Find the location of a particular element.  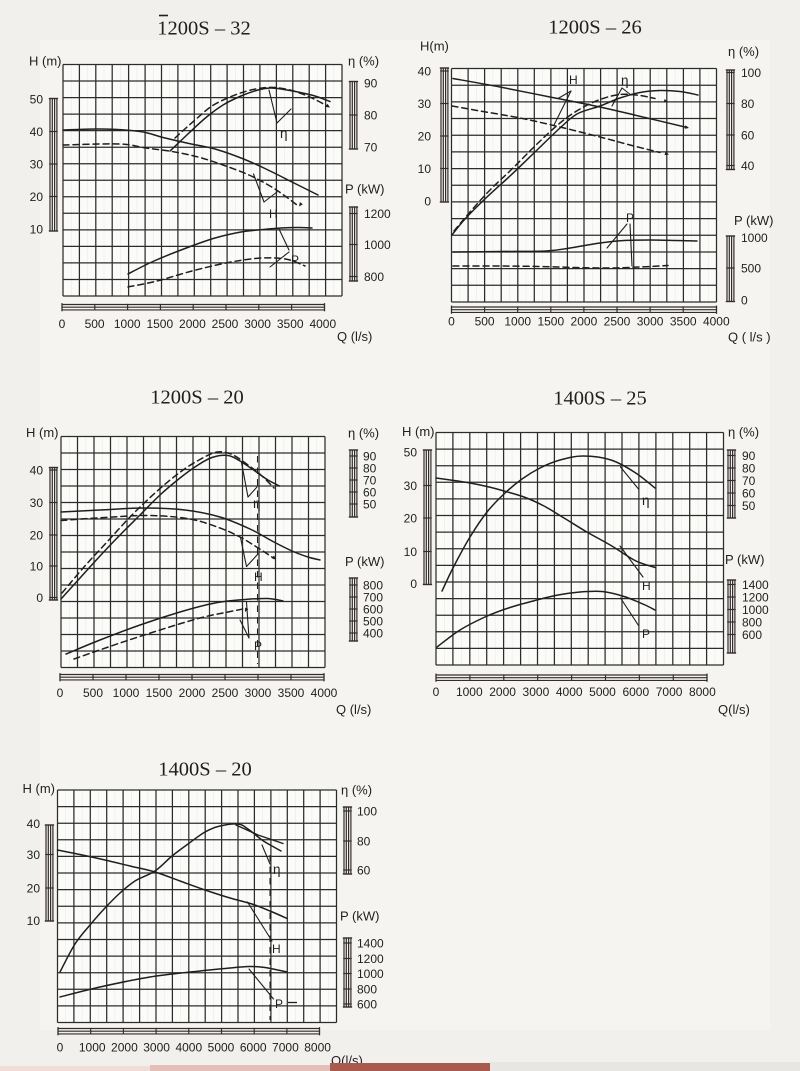

svg-text: 6000 is located at coordinates (635, 692).